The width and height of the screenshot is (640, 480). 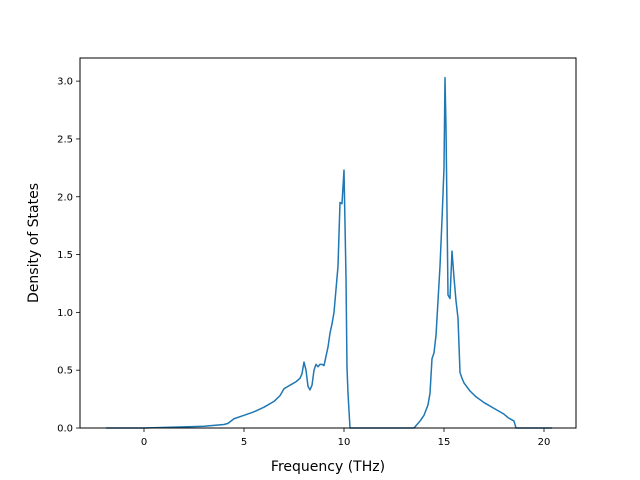 I want to click on y-tick-label: 1.5, so click(x=65, y=255).